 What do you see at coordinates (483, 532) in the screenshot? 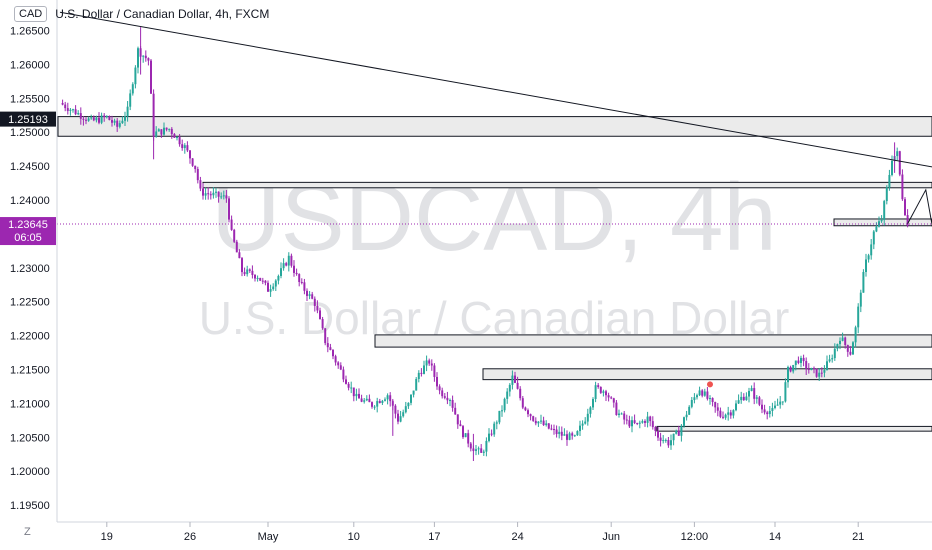
I see `time-scale: 19 26 May 10 17 24 Jun 12:00 14 21` at bounding box center [483, 532].